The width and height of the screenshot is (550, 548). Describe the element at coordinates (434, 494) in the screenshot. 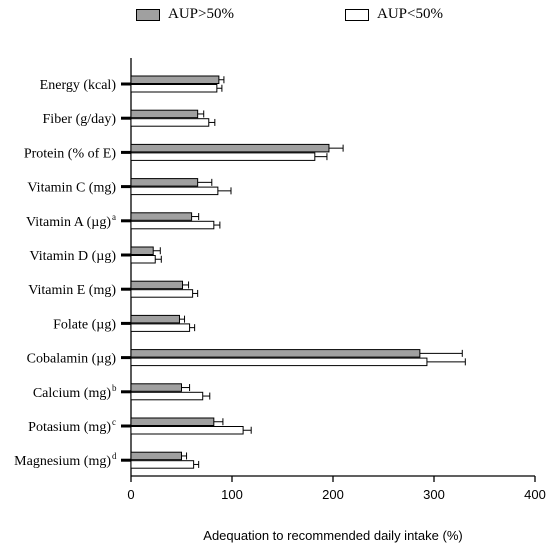

I see `x-tick-label: 300` at that location.